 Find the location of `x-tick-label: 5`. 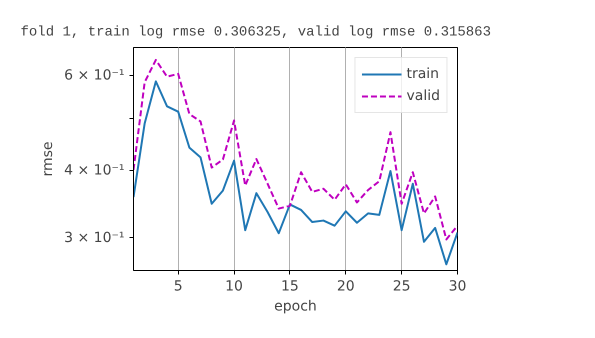

x-tick-label: 5 is located at coordinates (178, 286).